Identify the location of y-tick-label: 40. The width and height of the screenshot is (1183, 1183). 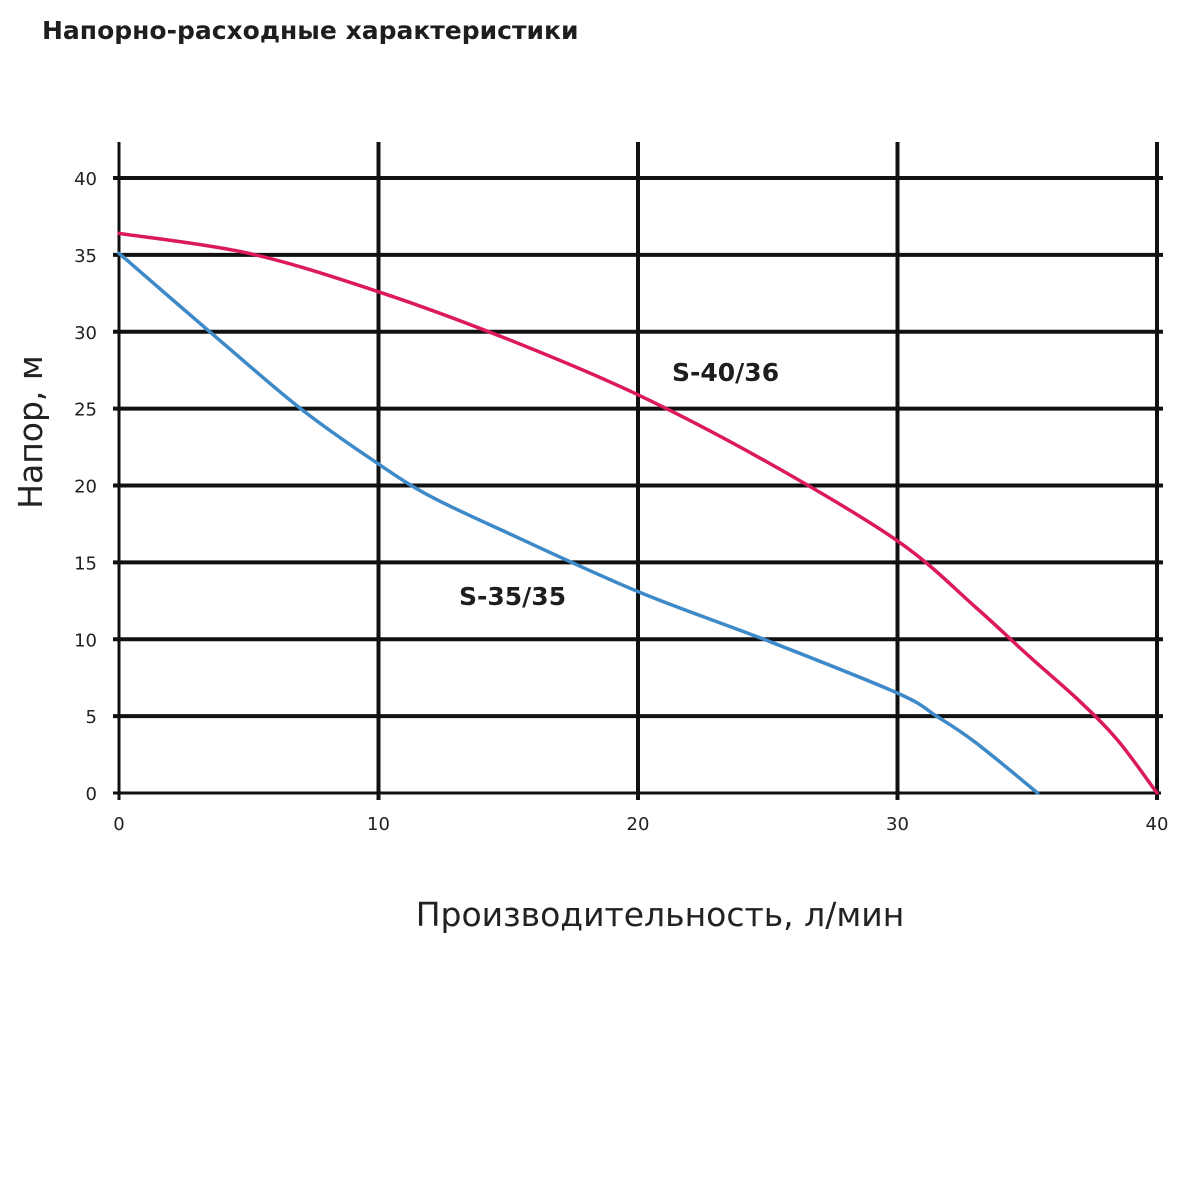
(85, 179).